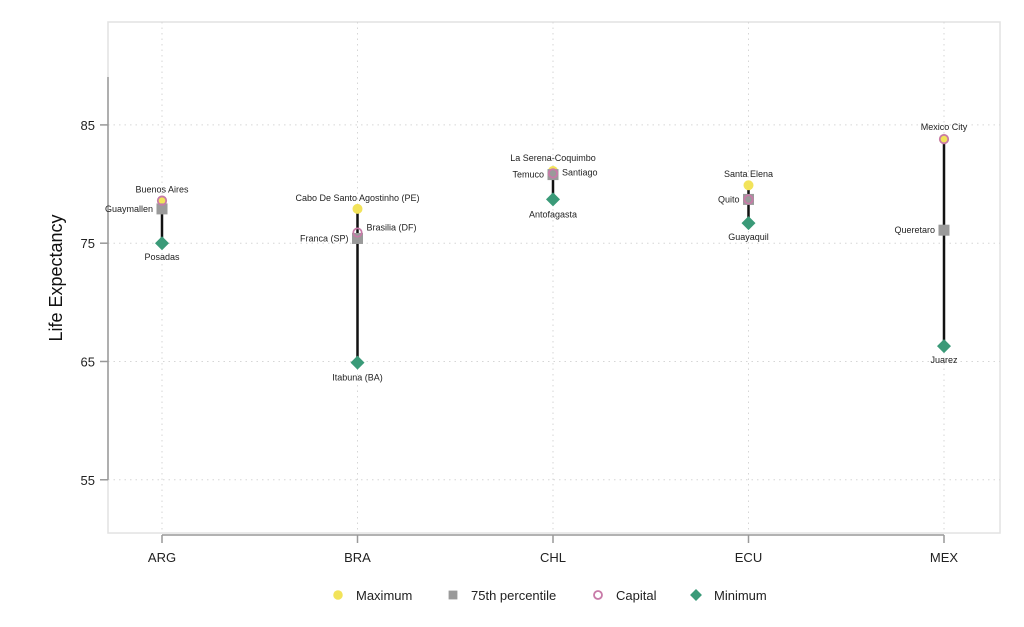 This screenshot has width=1024, height=627. I want to click on y-tick-label: 55, so click(88, 480).